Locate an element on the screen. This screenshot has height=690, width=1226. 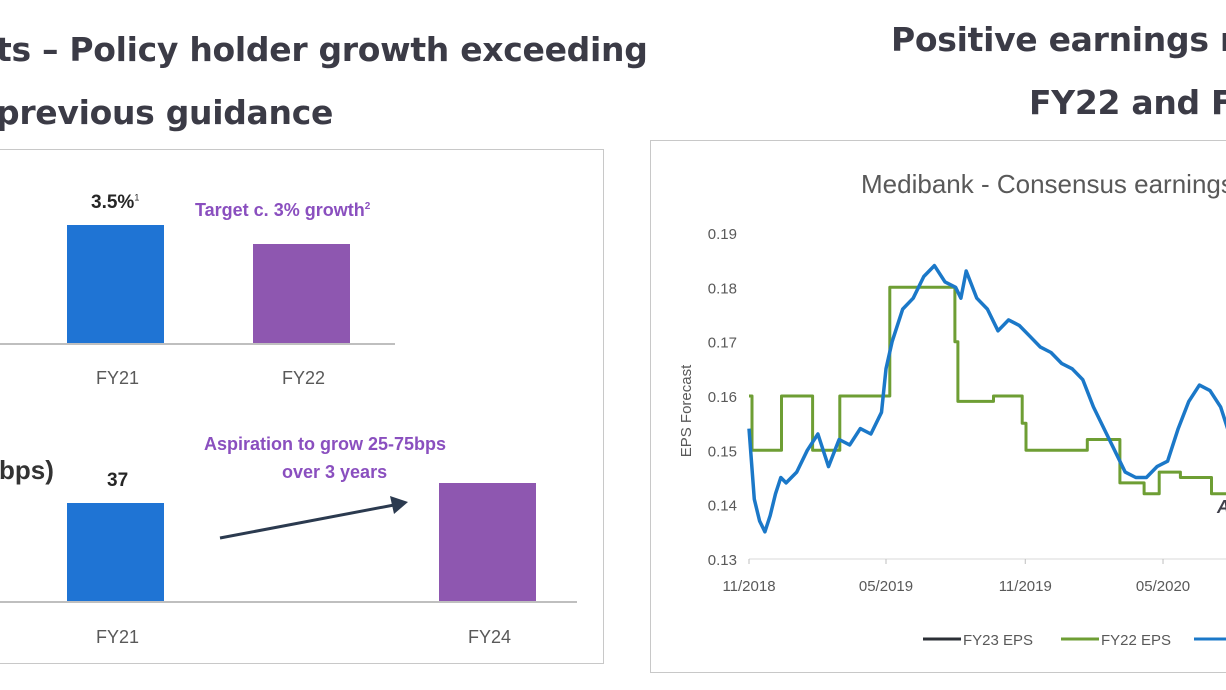
bottom-bar-fy24 is located at coordinates (487, 542).